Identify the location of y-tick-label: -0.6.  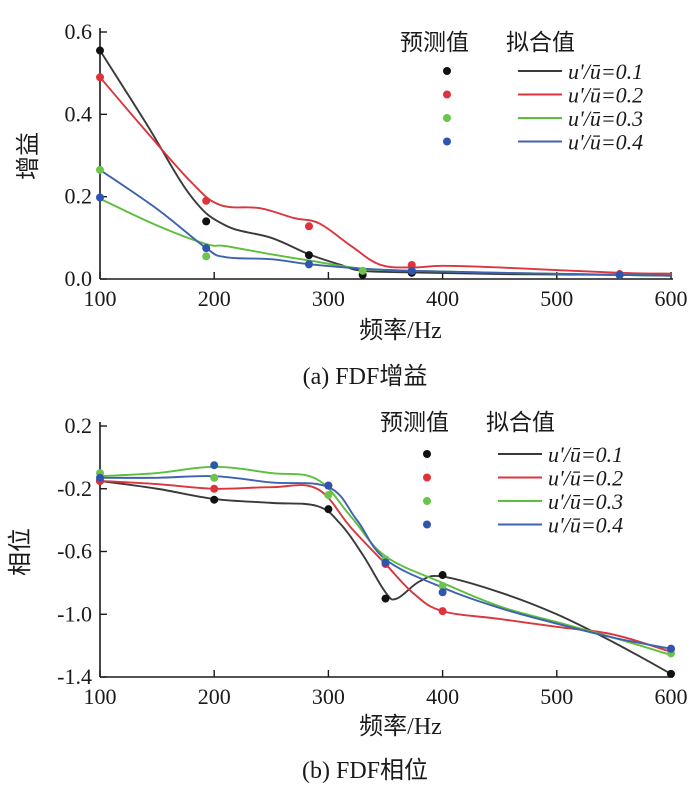
(74, 551).